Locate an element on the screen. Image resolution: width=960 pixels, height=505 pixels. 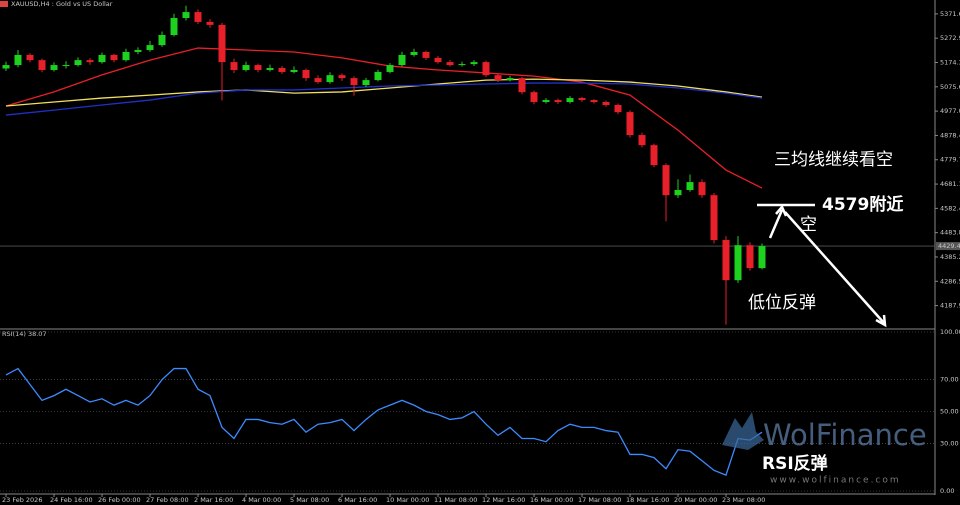
y-tick-label: 5075.68 is located at coordinates (950, 87).